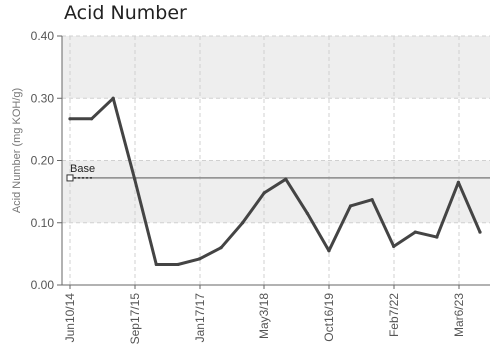 The image size is (500, 350). Describe the element at coordinates (459, 315) in the screenshot. I see `x-tick-label: Mar6/23` at that location.